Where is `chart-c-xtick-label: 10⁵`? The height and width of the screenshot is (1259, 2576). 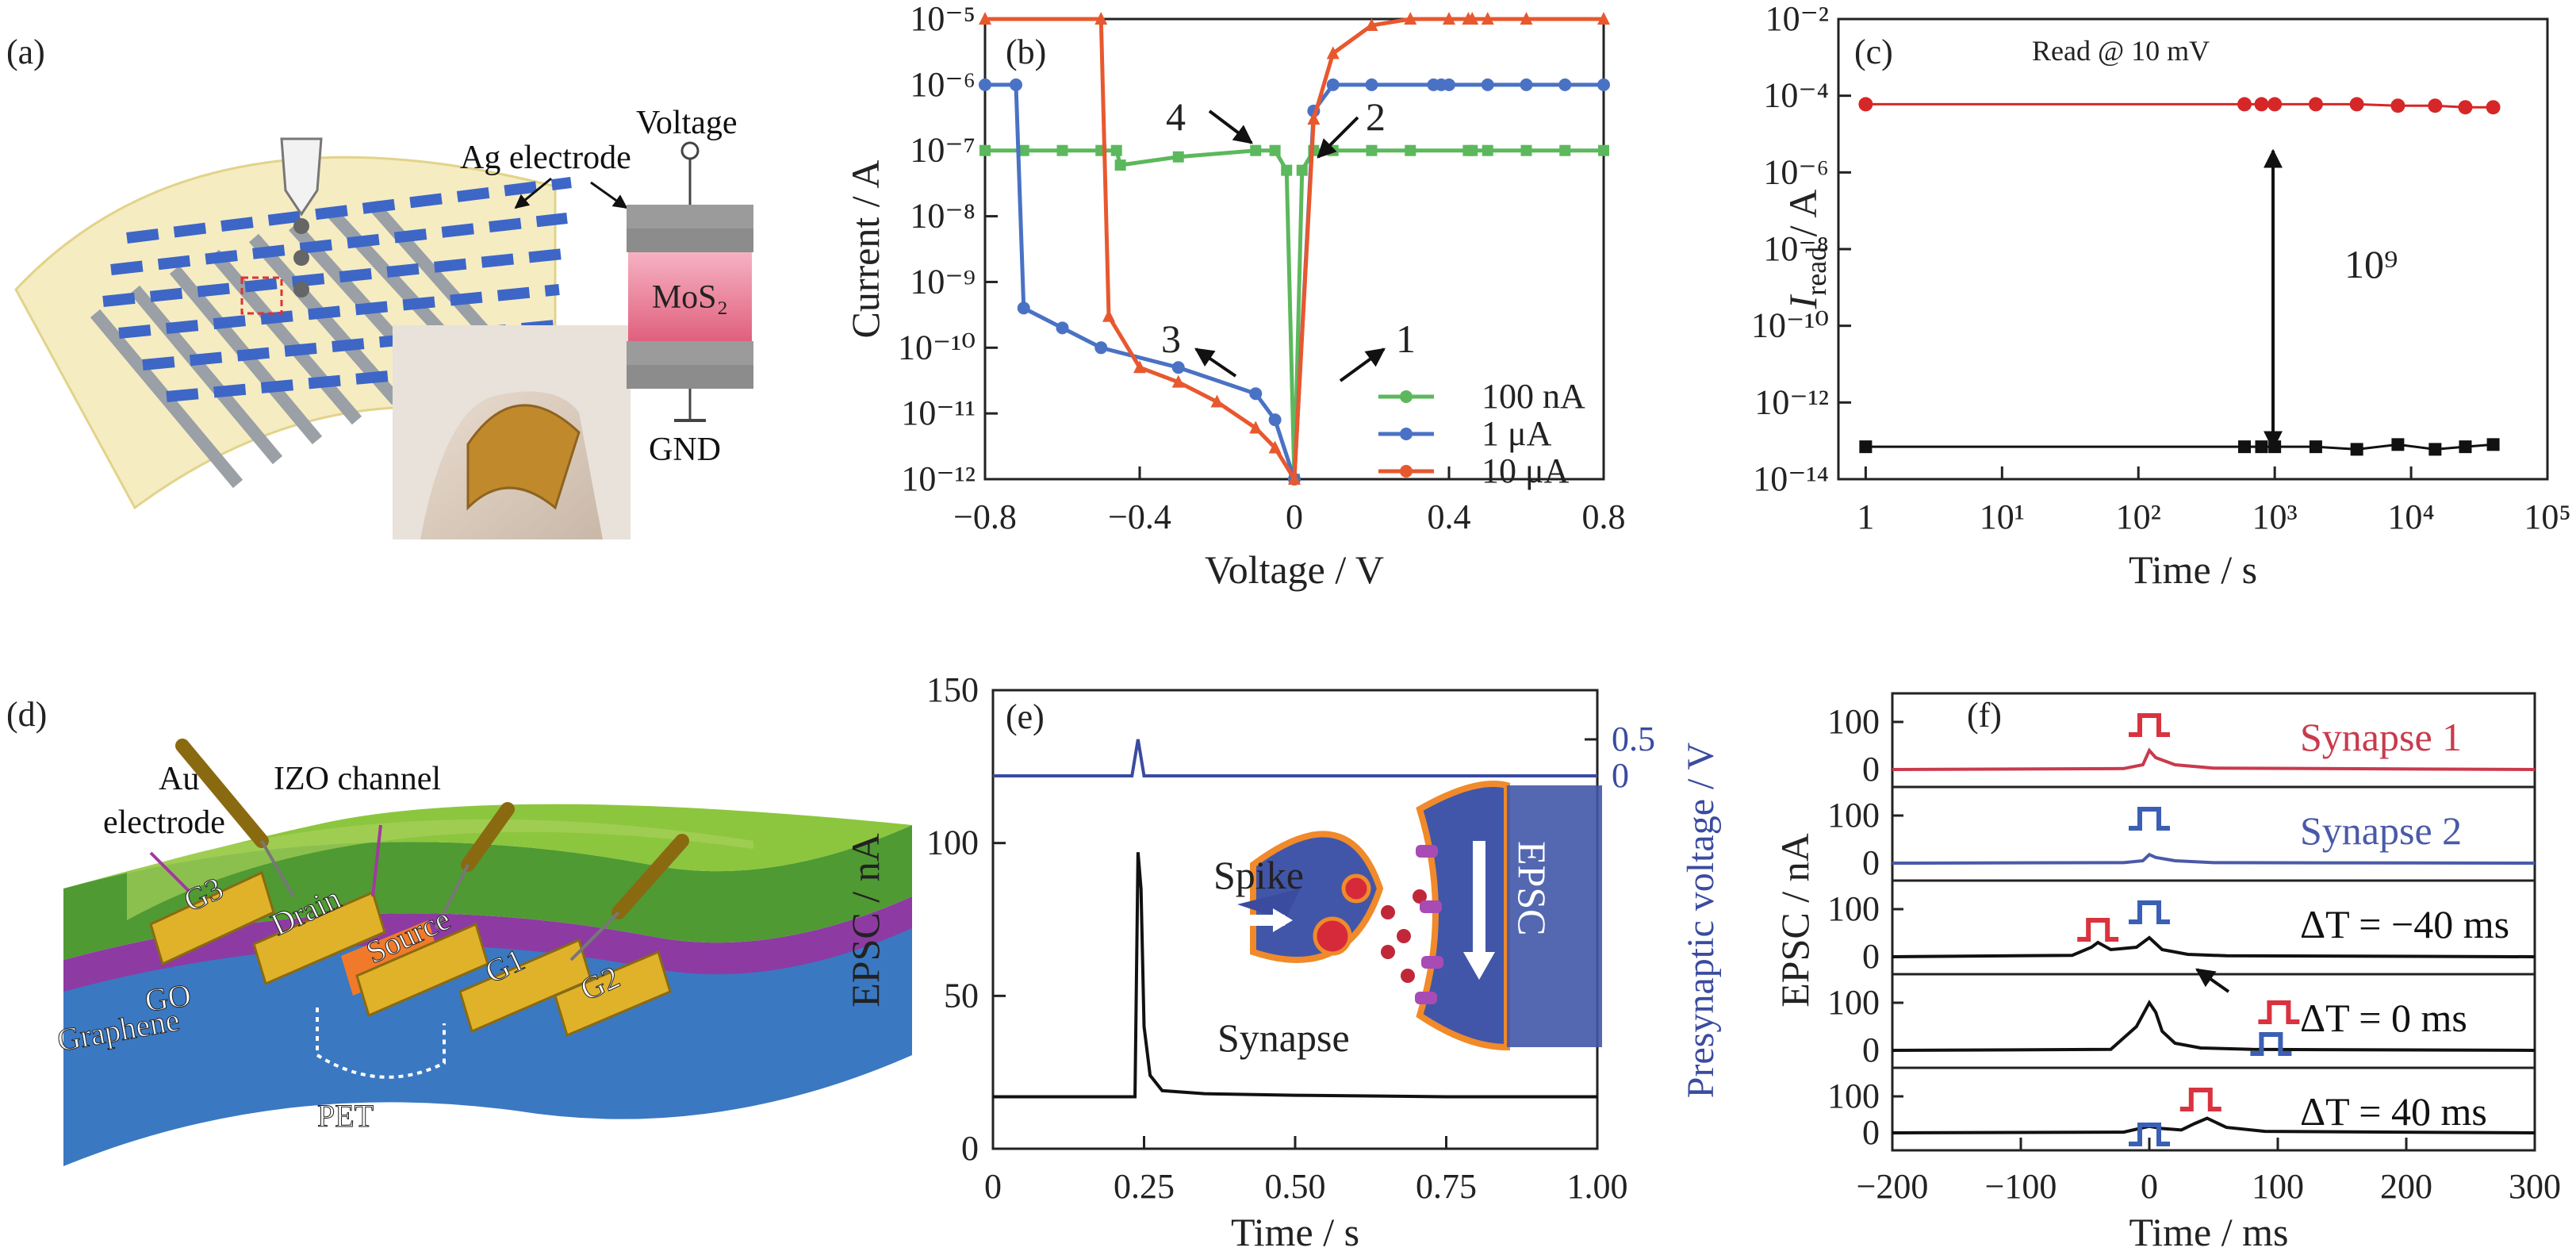
chart-c-xtick-label: 10⁵ is located at coordinates (2547, 516).